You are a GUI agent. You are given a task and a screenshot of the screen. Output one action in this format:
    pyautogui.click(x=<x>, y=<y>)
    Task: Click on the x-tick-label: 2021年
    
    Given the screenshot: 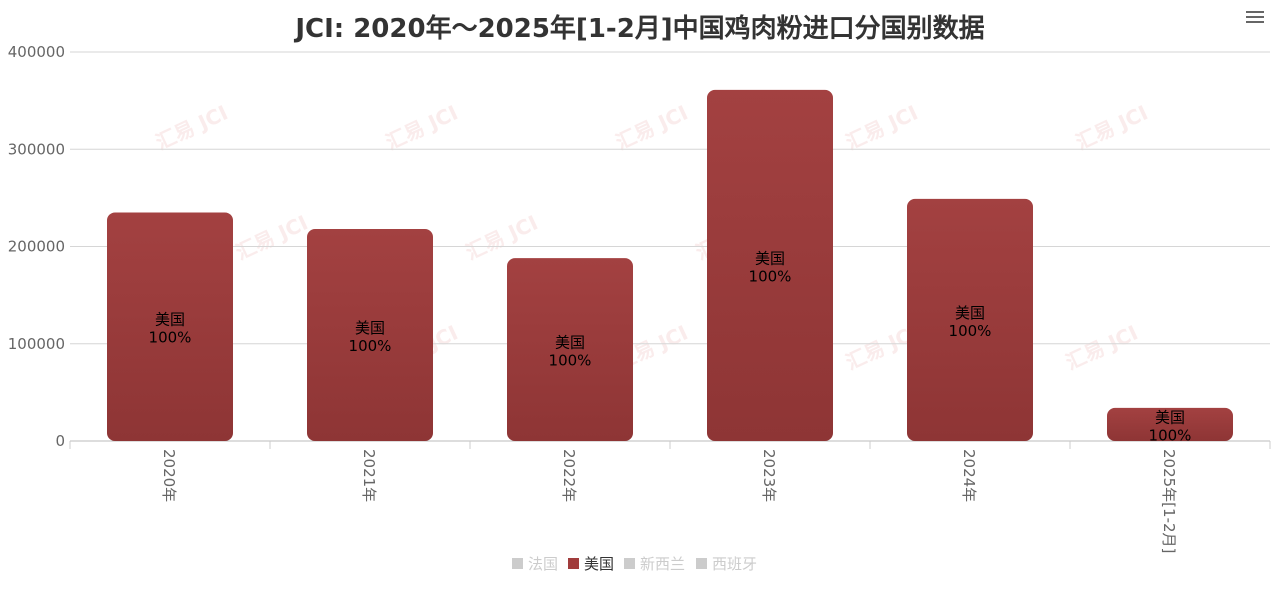 What is the action you would take?
    pyautogui.click(x=369, y=475)
    